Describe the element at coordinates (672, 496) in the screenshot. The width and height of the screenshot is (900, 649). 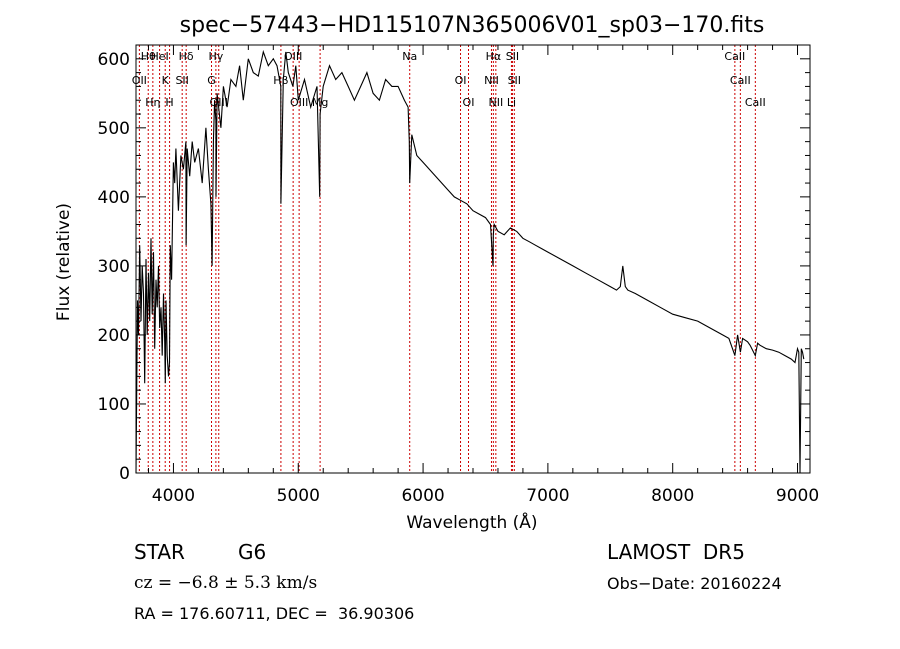
I see `x-tick-label: 8000` at that location.